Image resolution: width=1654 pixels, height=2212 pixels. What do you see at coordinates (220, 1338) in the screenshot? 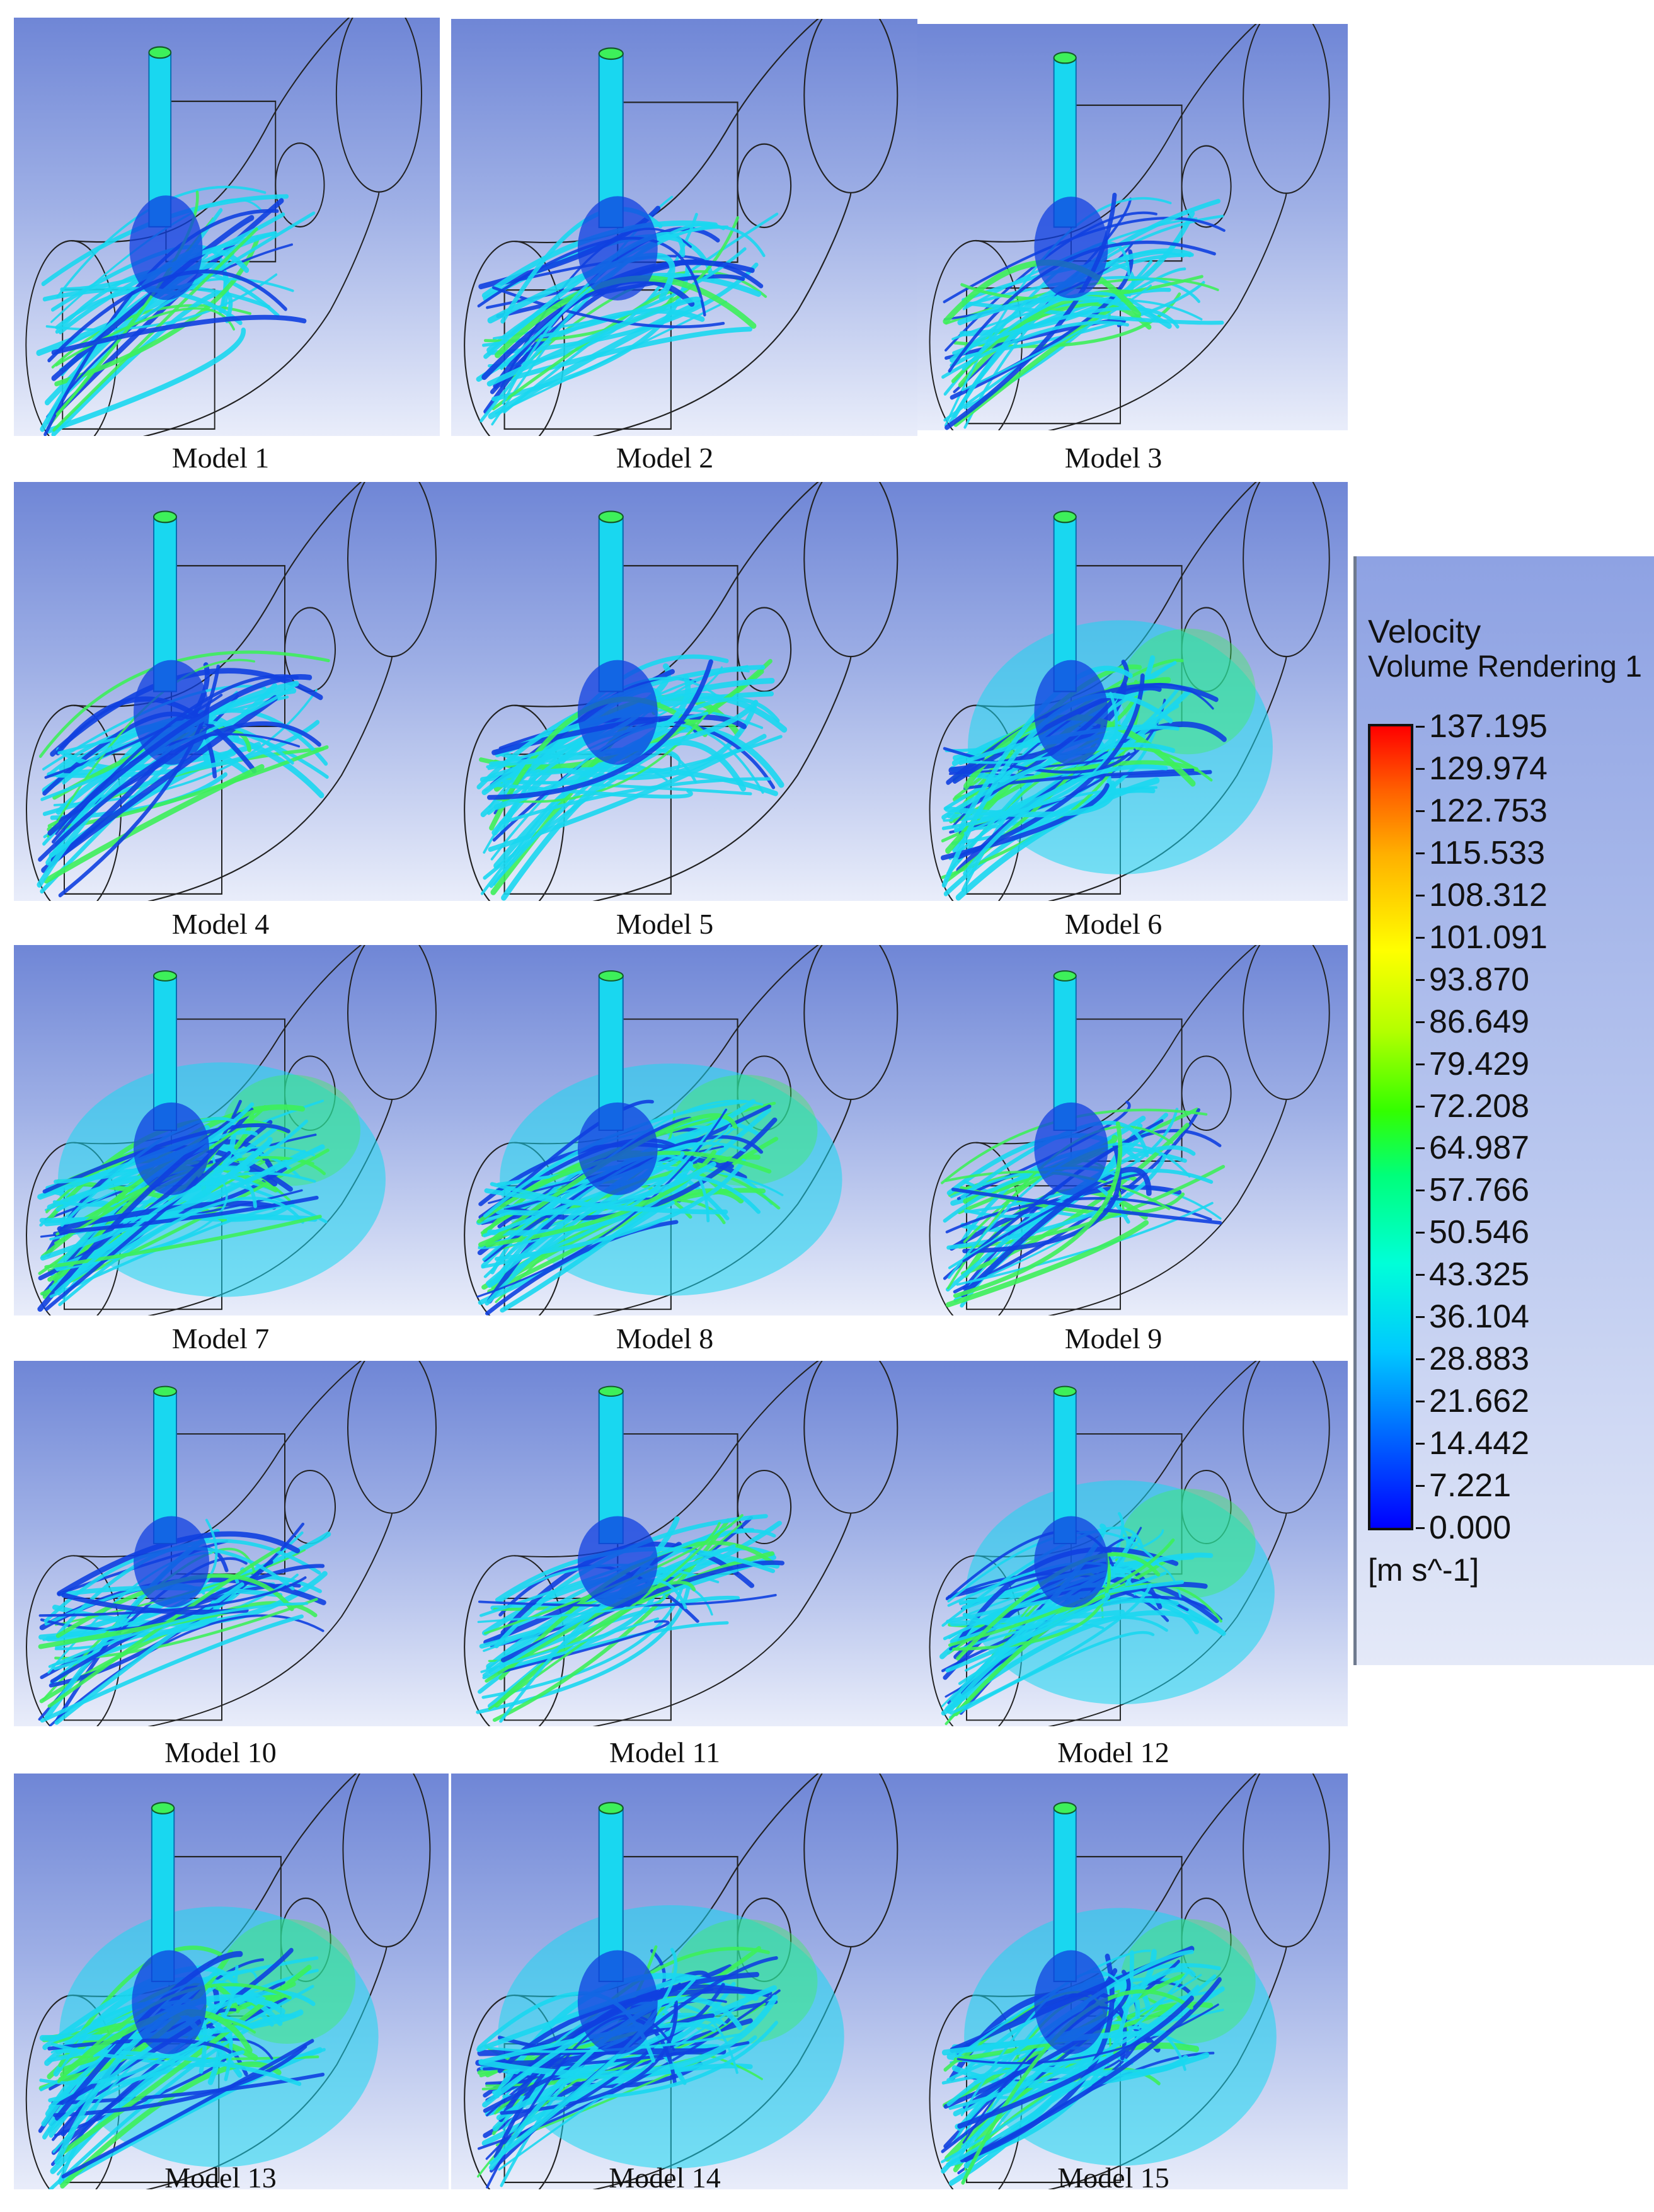
I see `model-7-caption: Model 7` at bounding box center [220, 1338].